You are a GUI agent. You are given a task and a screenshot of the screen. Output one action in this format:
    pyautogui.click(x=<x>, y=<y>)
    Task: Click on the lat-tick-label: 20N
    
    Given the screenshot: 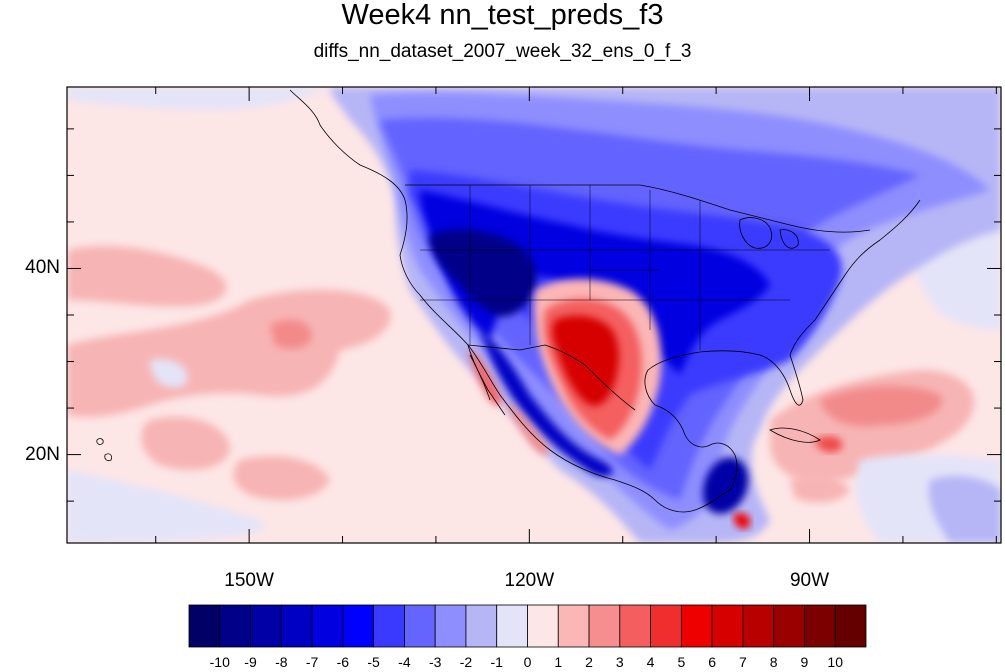 What is the action you would take?
    pyautogui.click(x=42, y=454)
    